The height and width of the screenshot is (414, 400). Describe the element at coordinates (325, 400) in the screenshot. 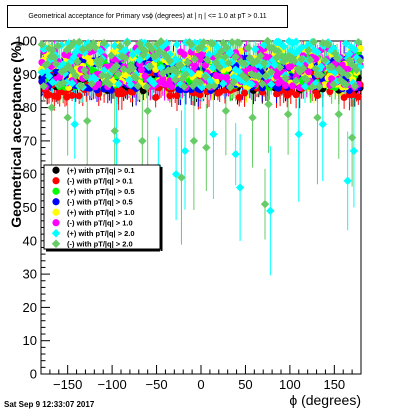

I see `x-axis-label: ϕ (degrees)` at that location.